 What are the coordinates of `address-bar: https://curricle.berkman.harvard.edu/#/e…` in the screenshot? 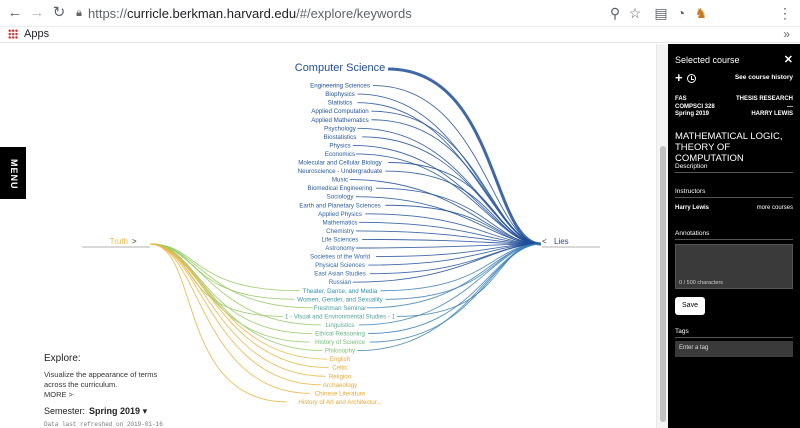 It's located at (250, 13).